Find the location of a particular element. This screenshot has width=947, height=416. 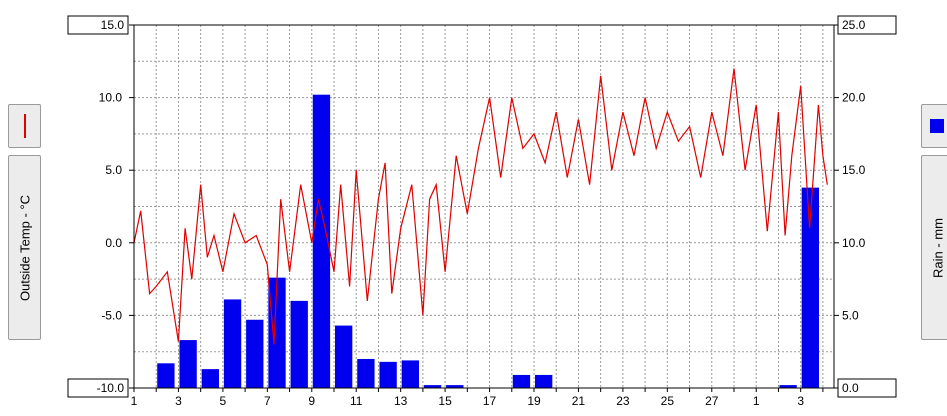

rain-axis-label-button: Rain - mm is located at coordinates (934, 247).